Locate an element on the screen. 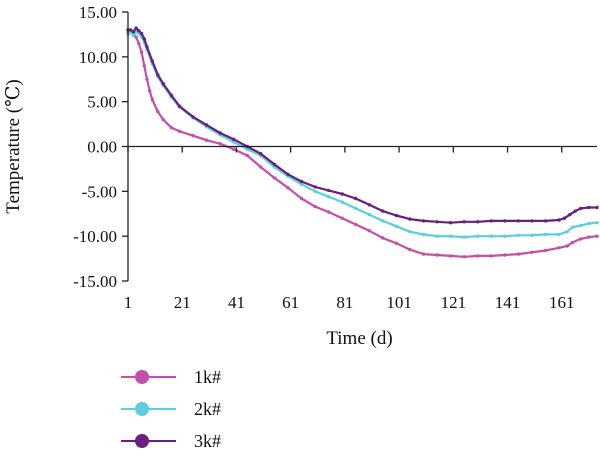  y-tick-label: -15.00 is located at coordinates (95, 281).